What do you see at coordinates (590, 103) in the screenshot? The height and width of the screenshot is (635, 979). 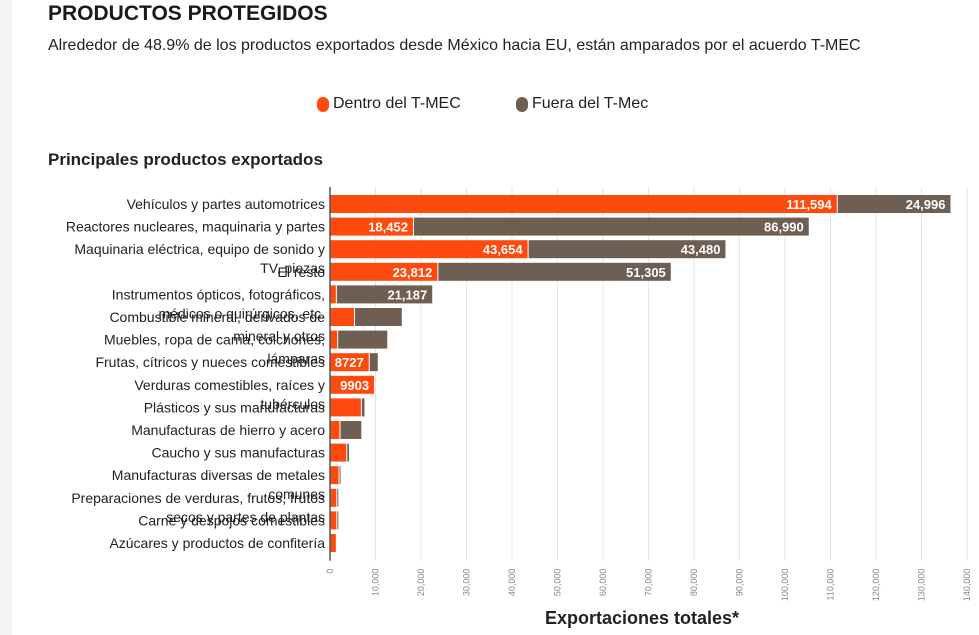 I see `legend-label-outside: Fuera del T-Mec` at bounding box center [590, 103].